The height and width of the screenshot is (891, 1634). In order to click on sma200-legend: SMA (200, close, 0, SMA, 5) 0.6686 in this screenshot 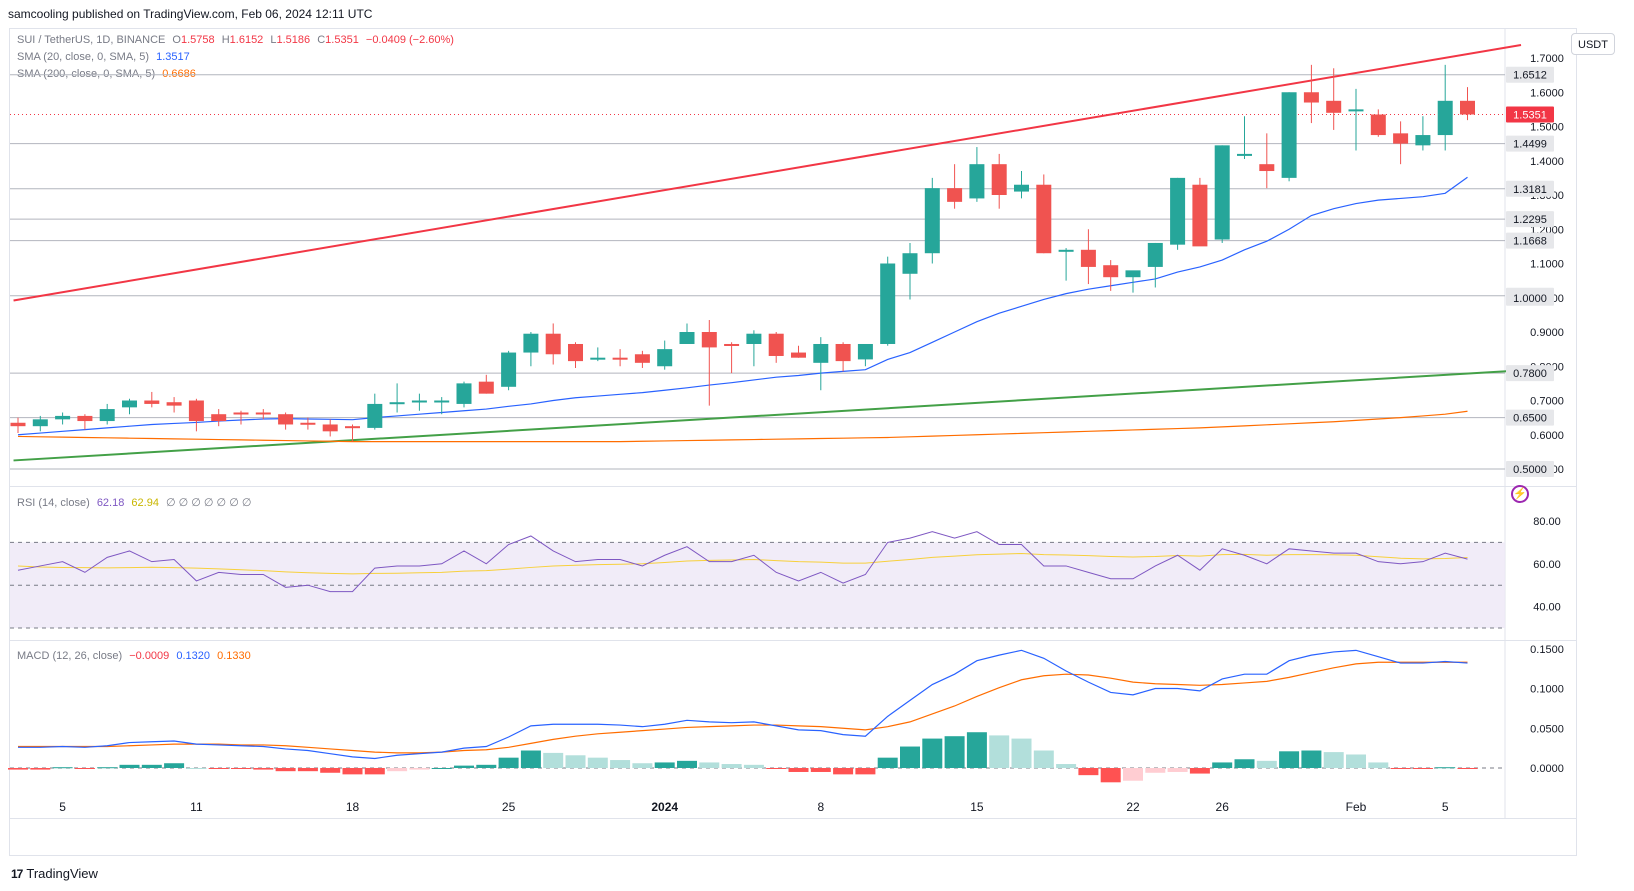, I will do `click(108, 74)`.